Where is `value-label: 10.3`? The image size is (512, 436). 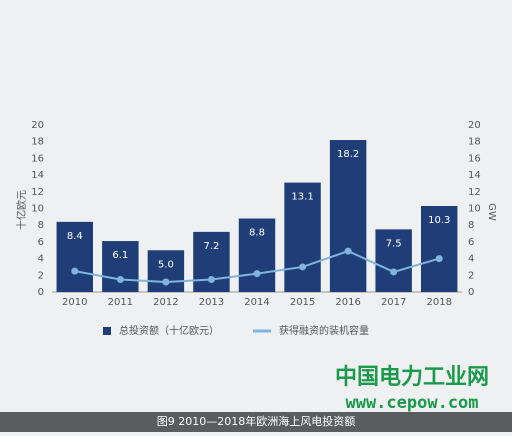 value-label: 10.3 is located at coordinates (439, 220).